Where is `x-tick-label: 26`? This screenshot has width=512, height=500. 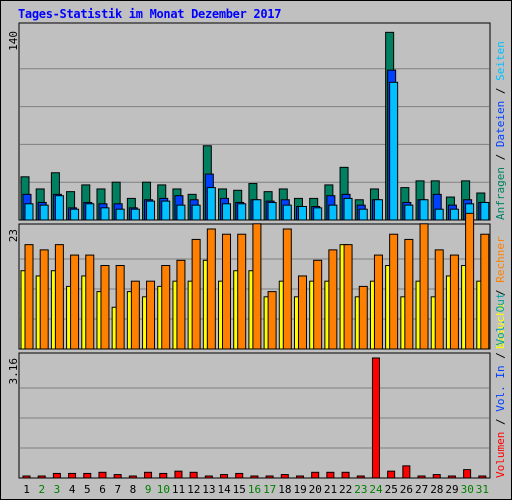 x-tick-label: 26 is located at coordinates (406, 489).